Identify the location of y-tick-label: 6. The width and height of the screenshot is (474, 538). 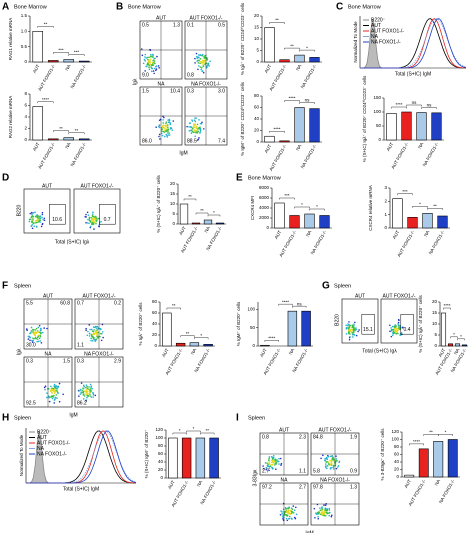
(25, 105).